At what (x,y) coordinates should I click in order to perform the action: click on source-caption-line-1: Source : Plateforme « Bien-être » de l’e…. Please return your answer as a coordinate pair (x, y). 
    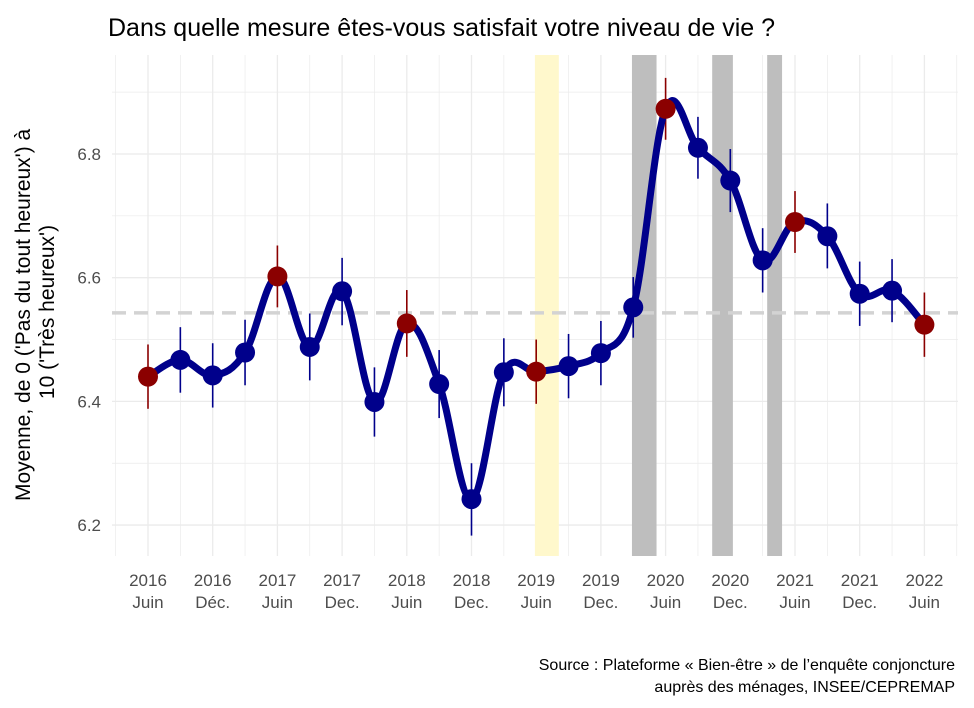
    Looking at the image, I should click on (747, 665).